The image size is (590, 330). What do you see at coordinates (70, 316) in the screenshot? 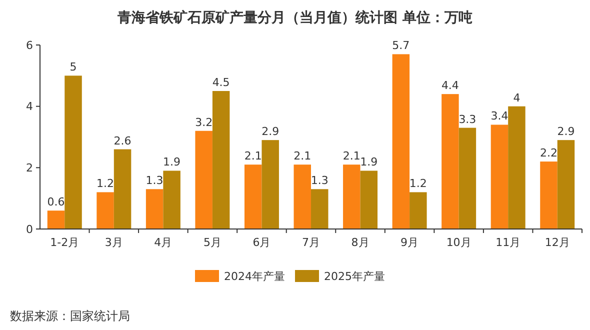
I see `source-note: 数据来源：国家统计局` at bounding box center [70, 316].